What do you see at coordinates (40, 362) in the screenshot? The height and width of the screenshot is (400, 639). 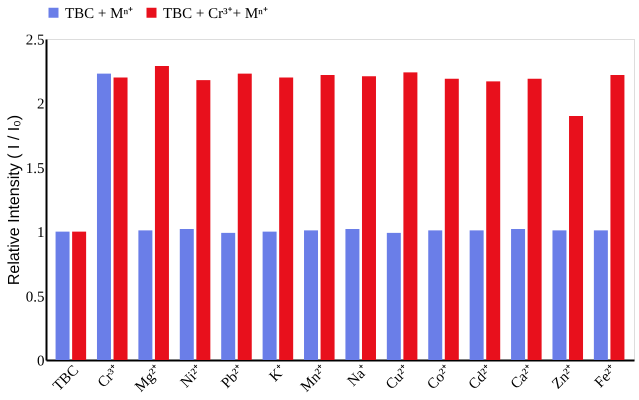 I see `y-tick-label: 0` at bounding box center [40, 362].